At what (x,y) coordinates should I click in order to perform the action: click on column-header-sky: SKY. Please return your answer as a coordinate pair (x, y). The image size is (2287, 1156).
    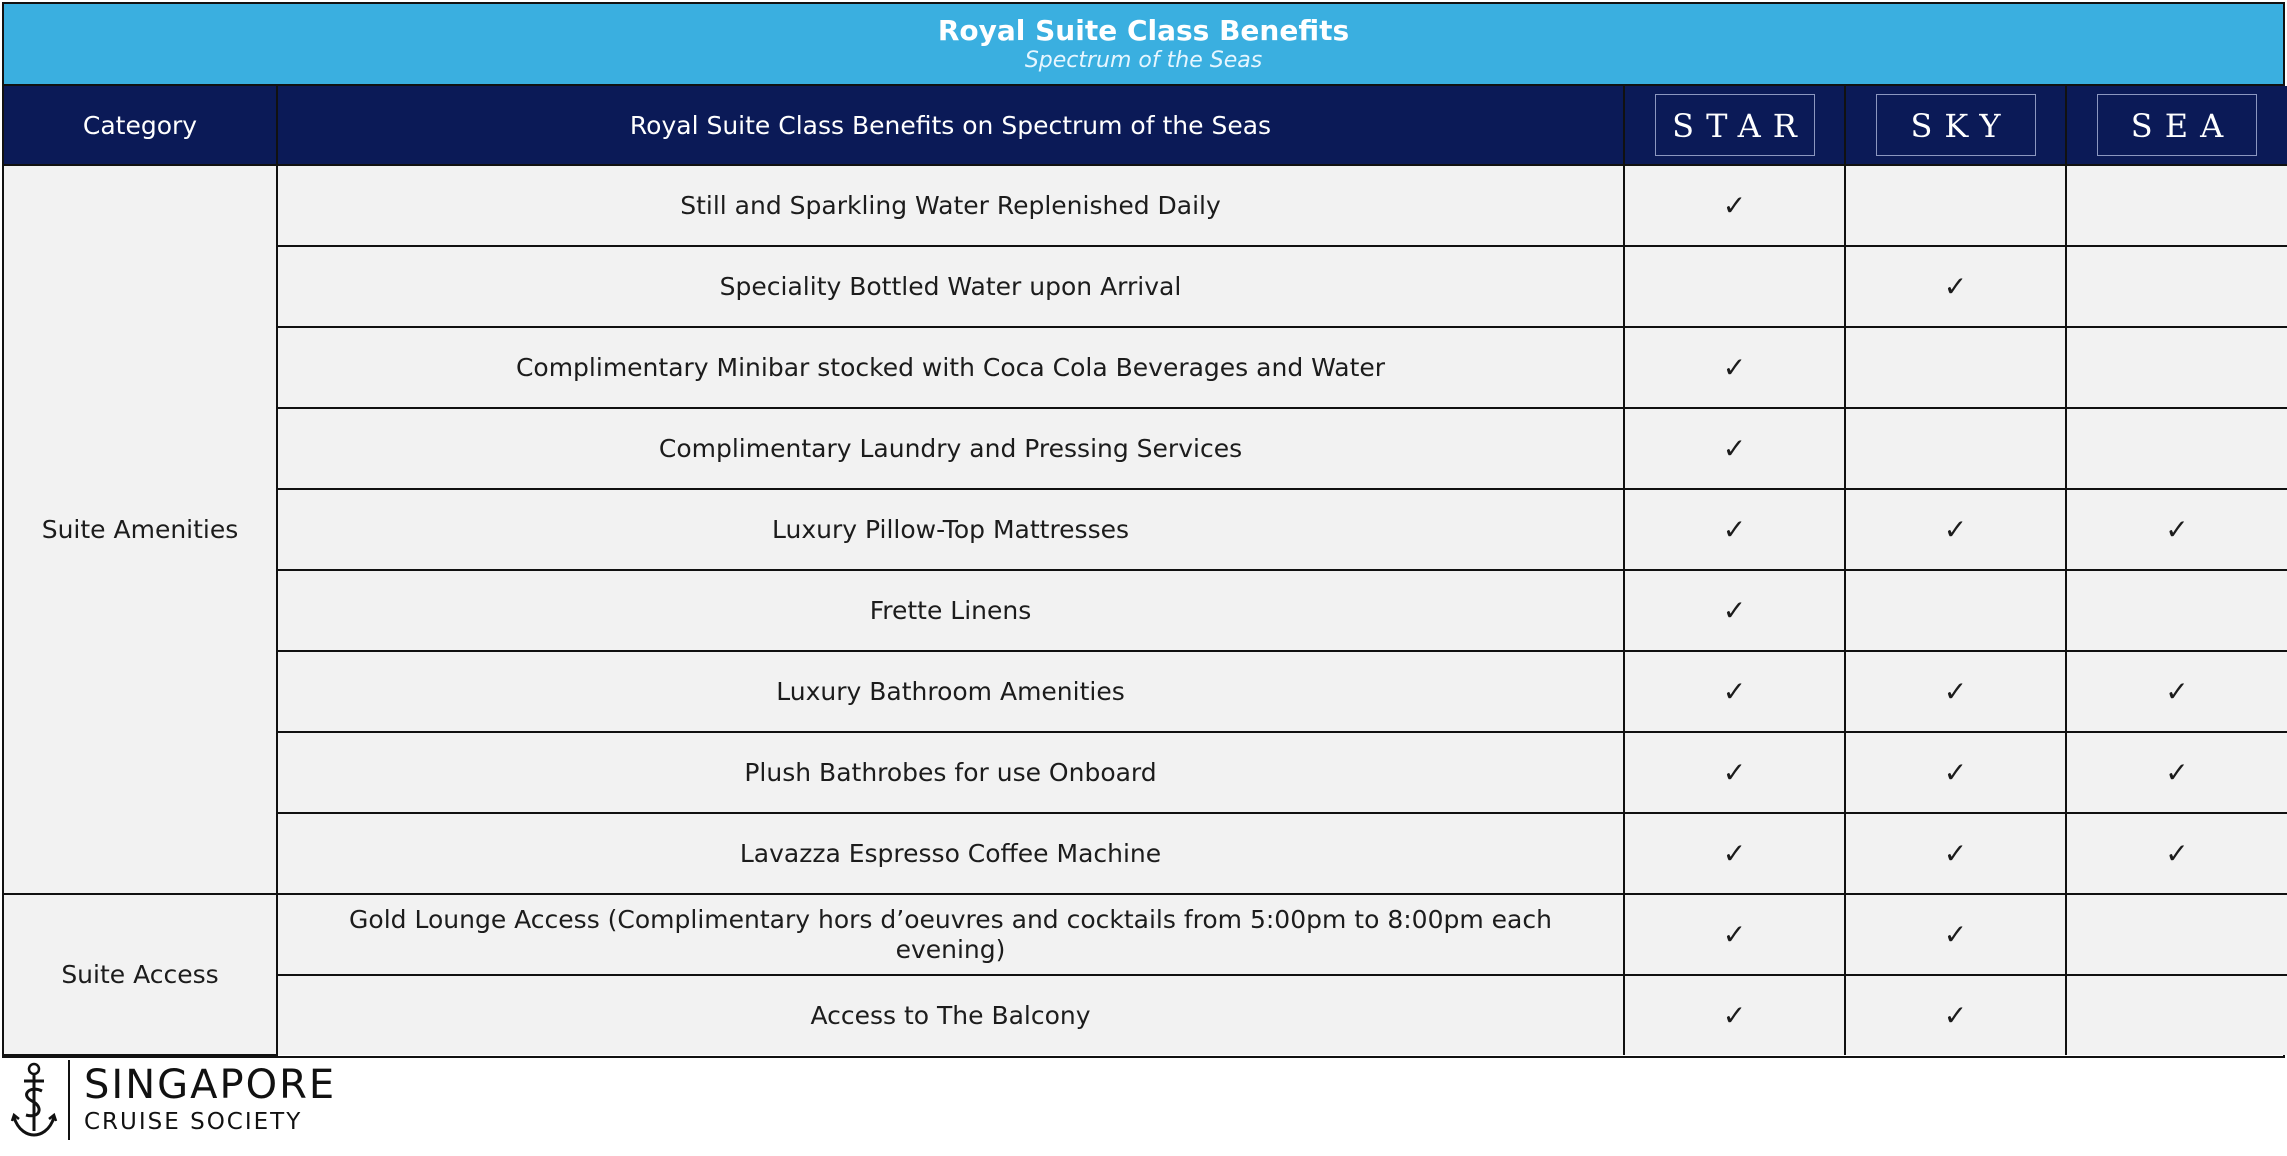
    Looking at the image, I should click on (1955, 126).